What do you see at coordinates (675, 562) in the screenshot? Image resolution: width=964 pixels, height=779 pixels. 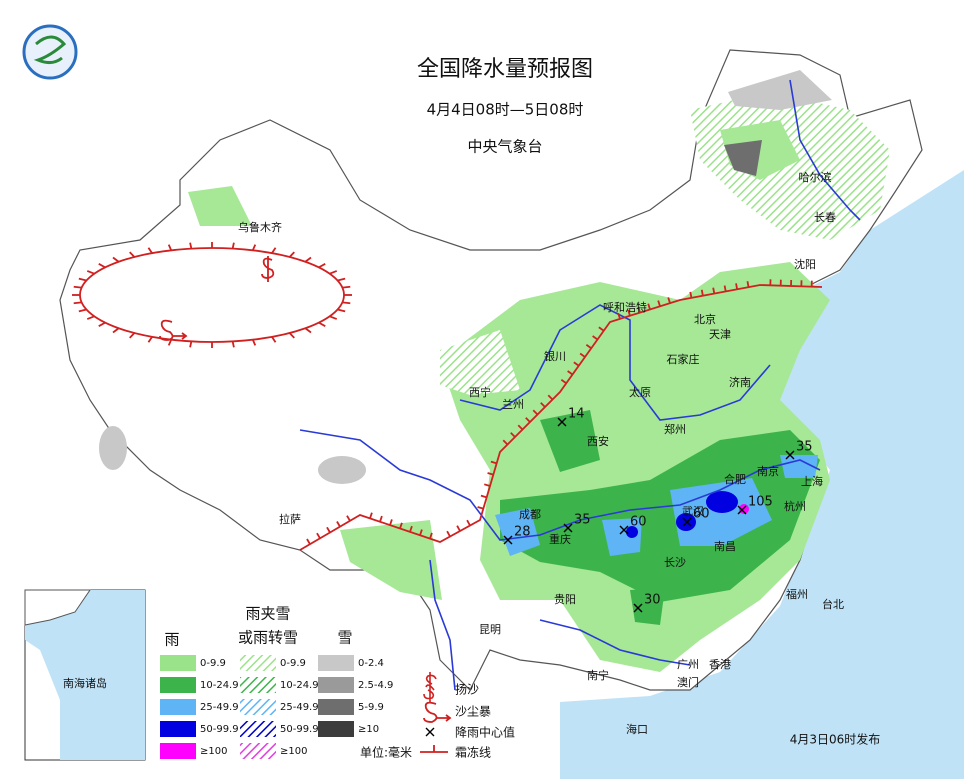 I see `city-label: 长沙` at bounding box center [675, 562].